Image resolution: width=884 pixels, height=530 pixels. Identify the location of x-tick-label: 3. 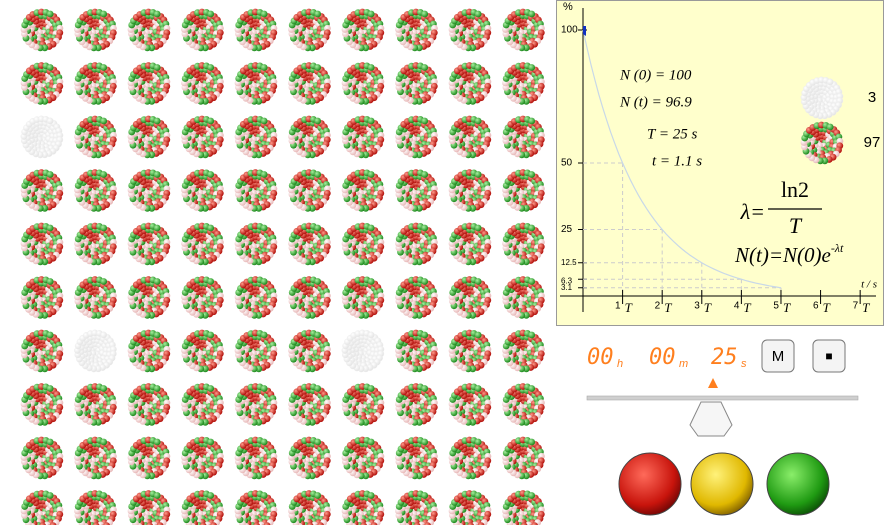
(697, 306).